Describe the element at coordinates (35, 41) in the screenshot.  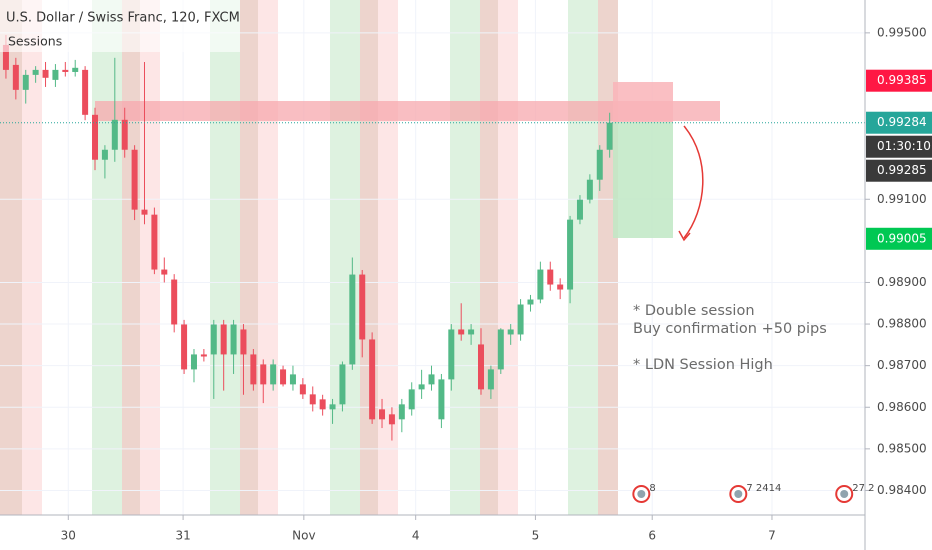
I see `indicator-name: Sessions` at that location.